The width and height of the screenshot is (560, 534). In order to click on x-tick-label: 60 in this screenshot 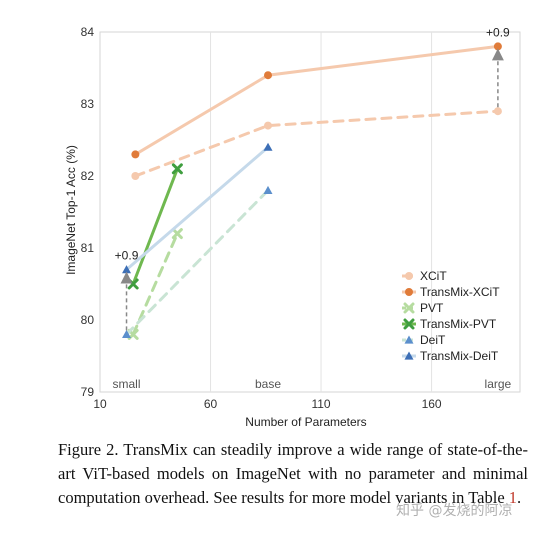, I will do `click(211, 404)`.